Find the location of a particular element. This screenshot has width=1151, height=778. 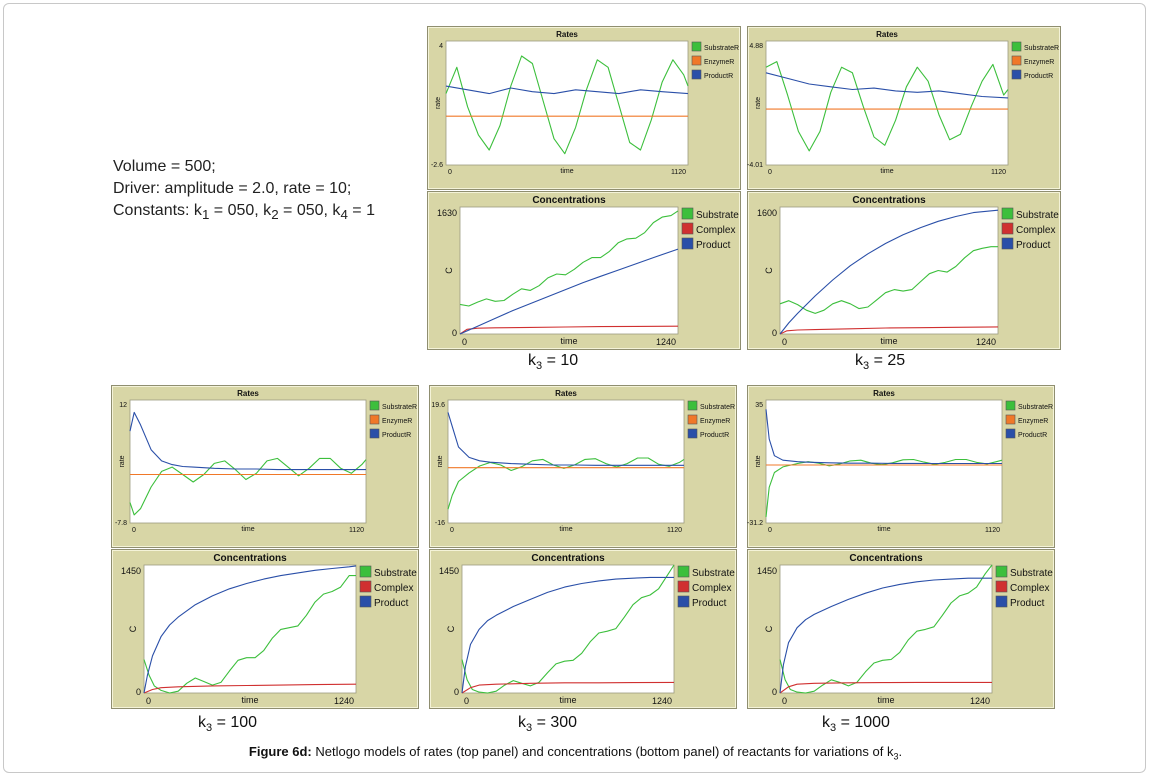

k2-subscript: 2 is located at coordinates (275, 215).